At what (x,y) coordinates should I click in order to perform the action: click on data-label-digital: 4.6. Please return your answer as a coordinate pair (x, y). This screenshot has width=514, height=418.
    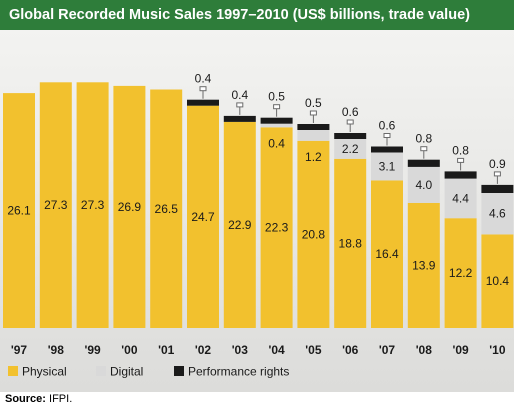
    Looking at the image, I should click on (497, 214).